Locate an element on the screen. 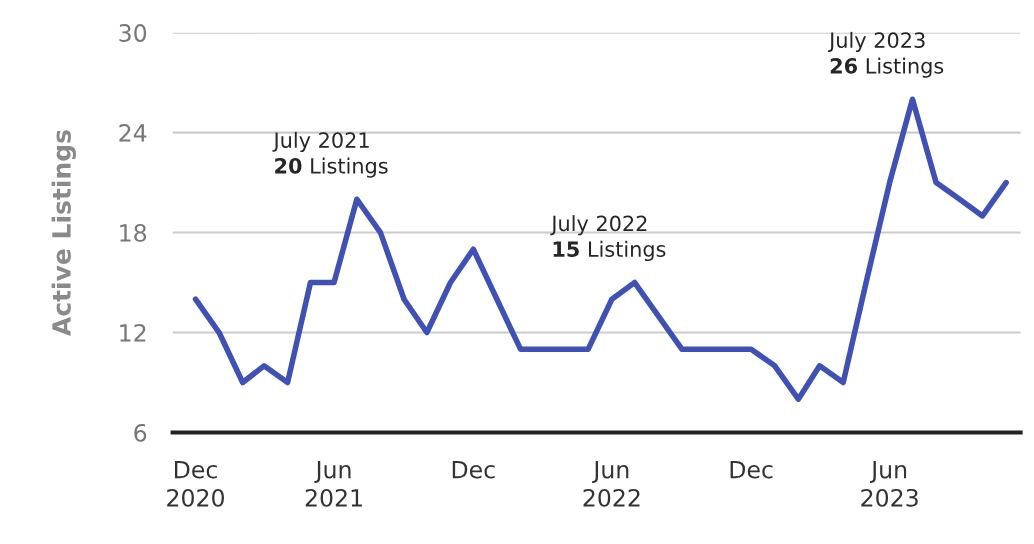 This screenshot has width=1034, height=544. y-tick-label: 6 is located at coordinates (140, 432).